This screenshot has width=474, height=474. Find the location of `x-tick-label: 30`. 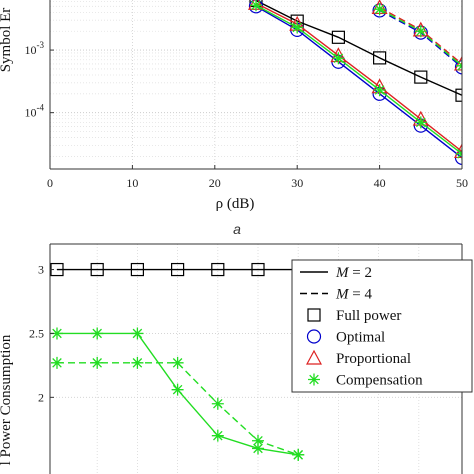

x-tick-label: 30 is located at coordinates (297, 183).